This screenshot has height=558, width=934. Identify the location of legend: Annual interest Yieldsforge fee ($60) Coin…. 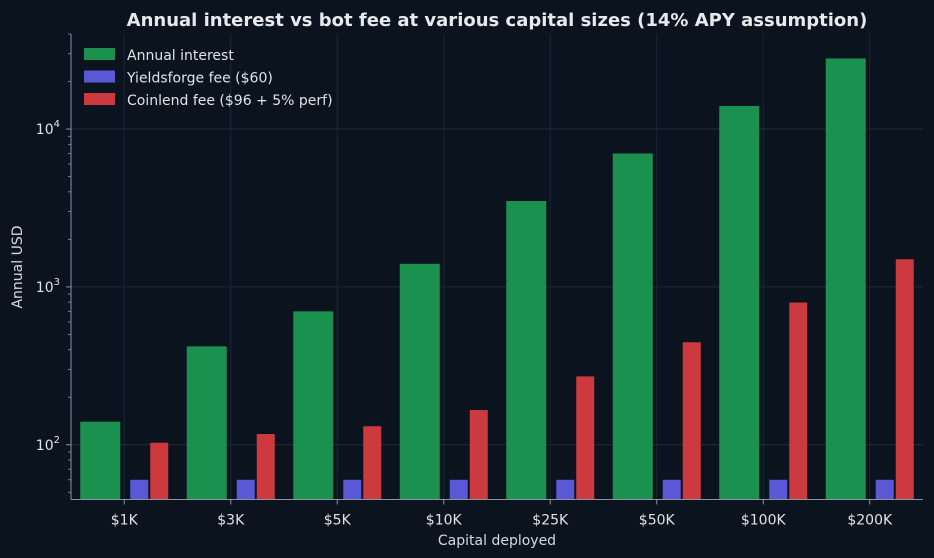
(208, 78).